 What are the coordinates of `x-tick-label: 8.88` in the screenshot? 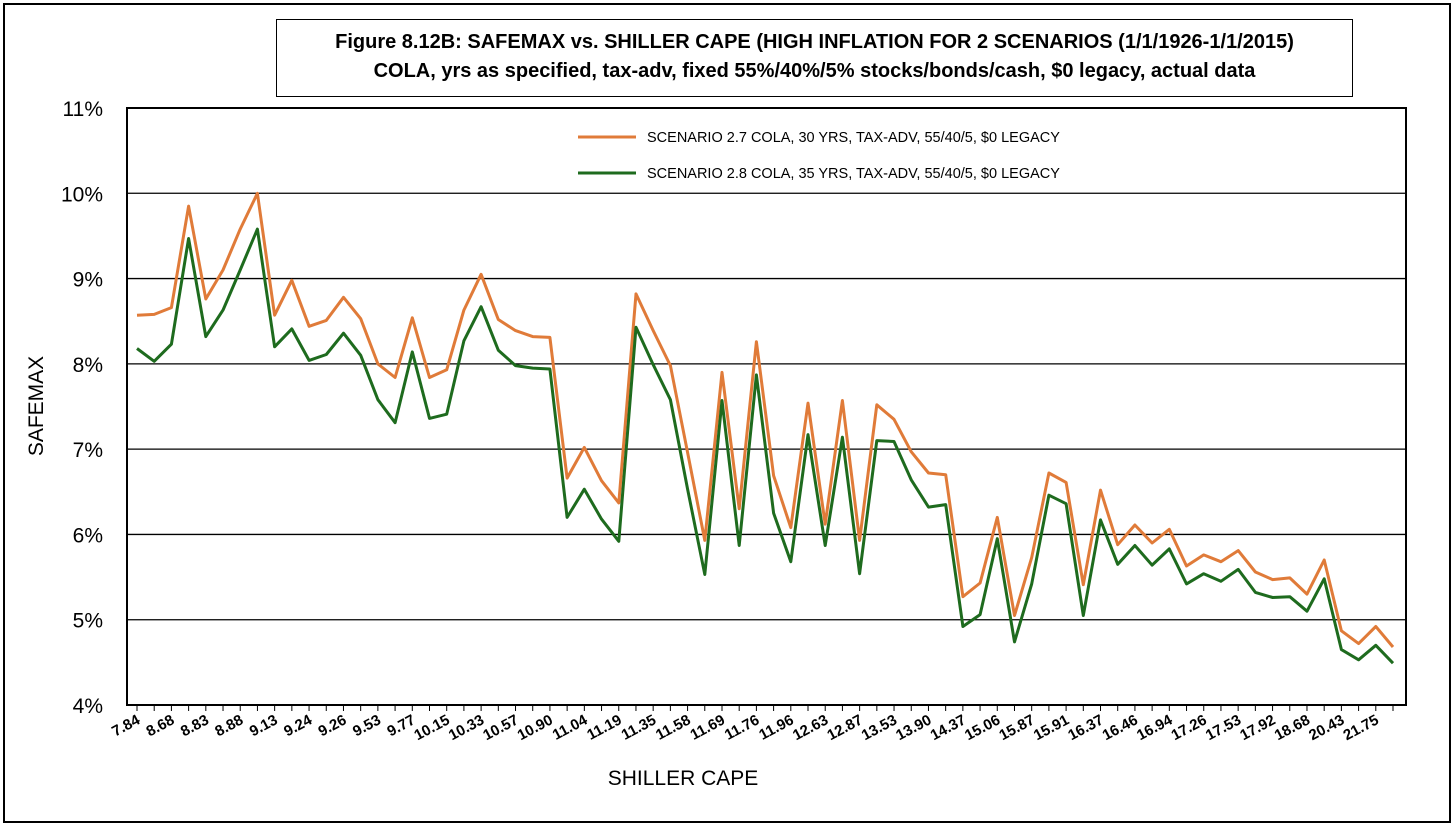 It's located at (229, 726).